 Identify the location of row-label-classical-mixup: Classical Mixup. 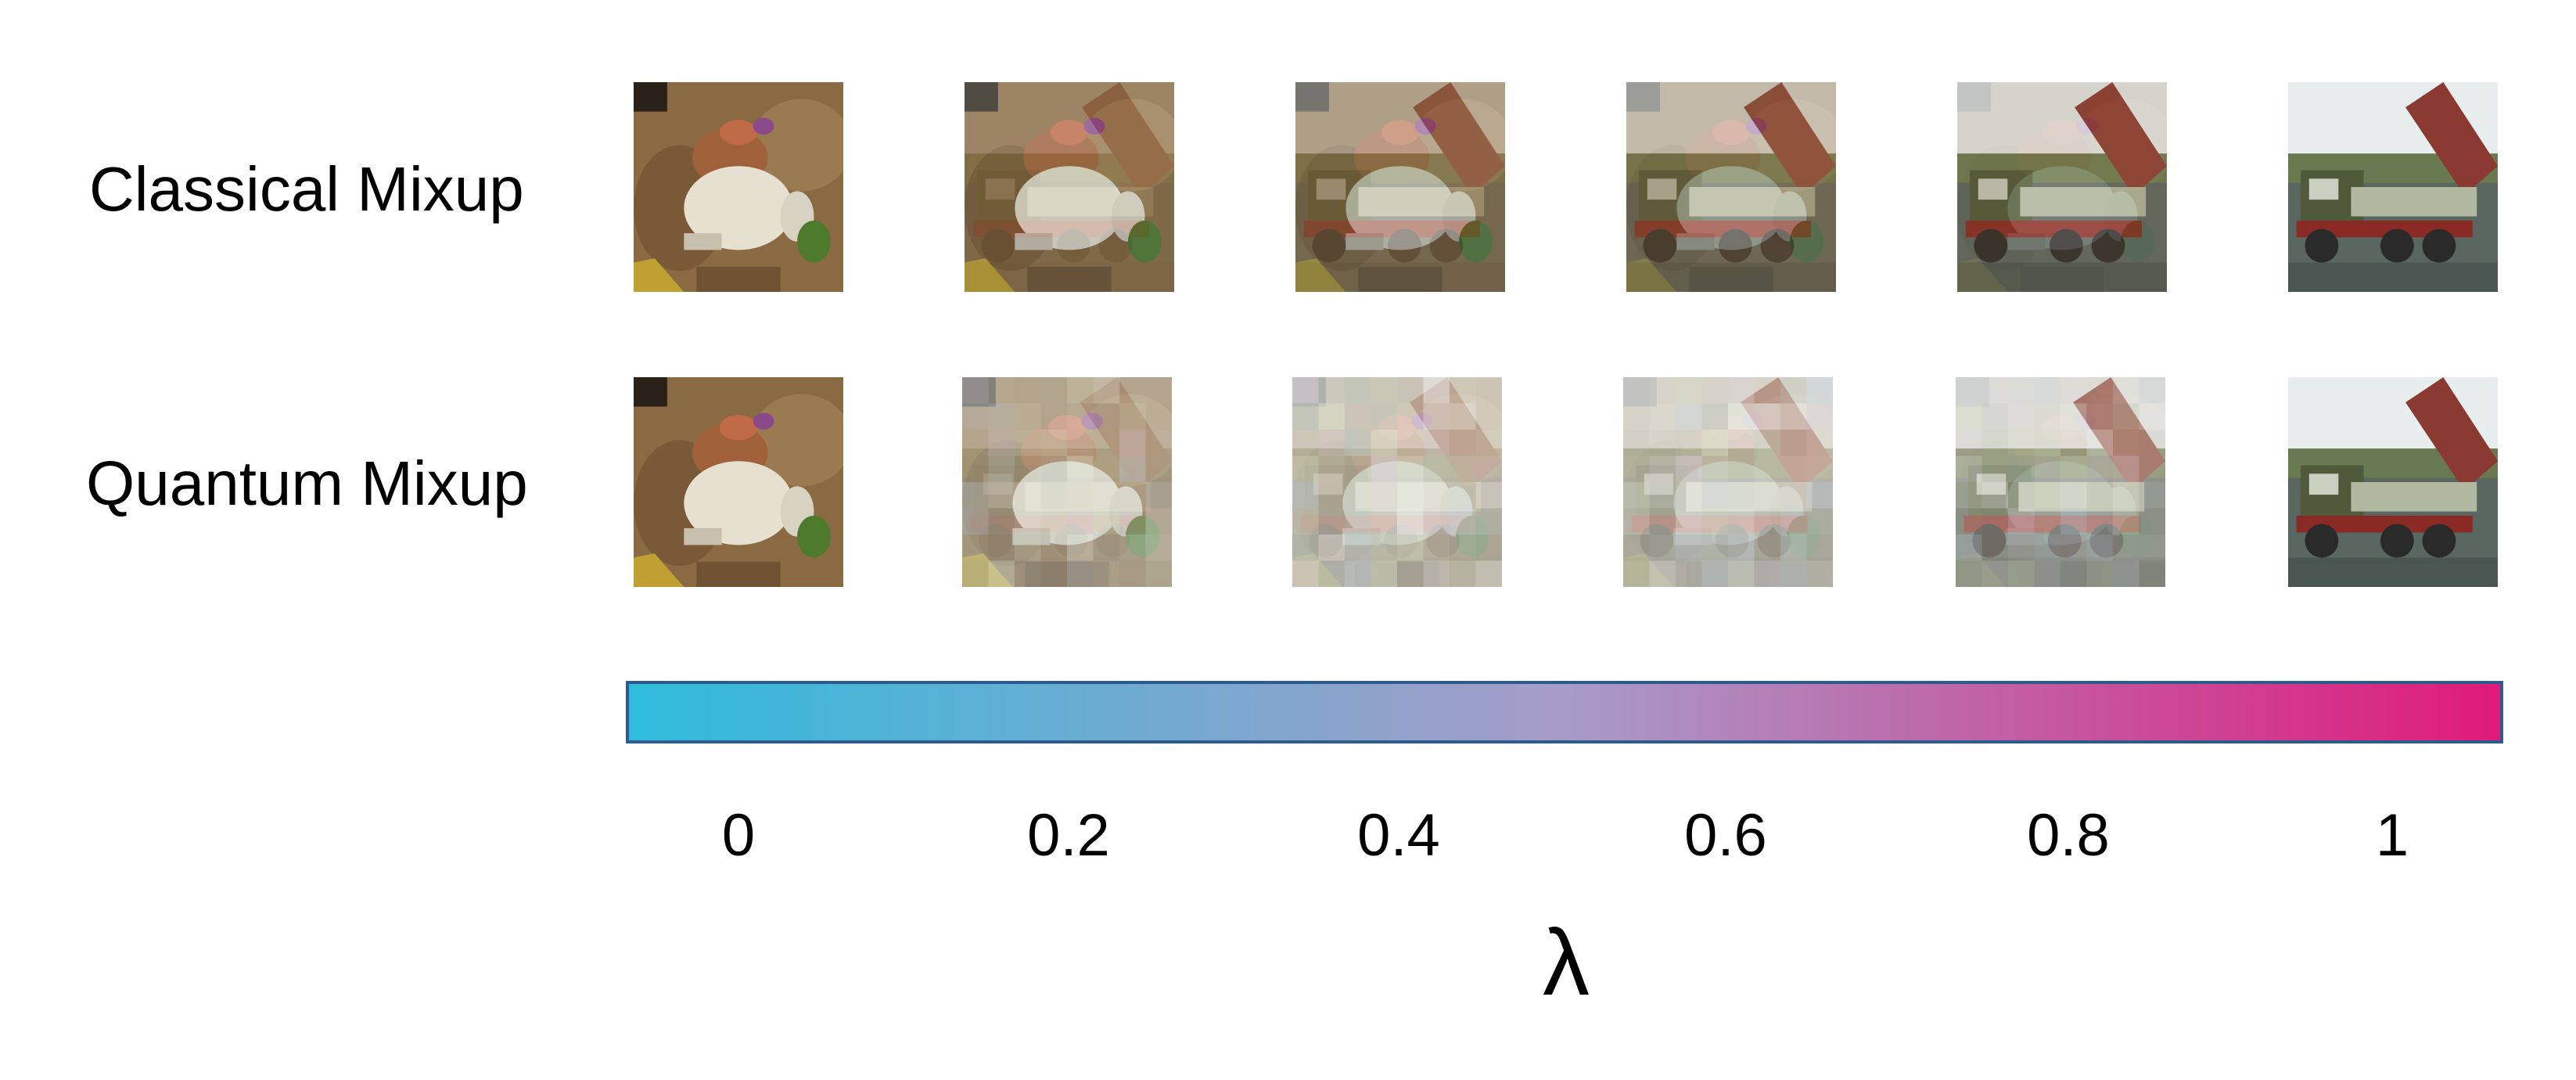
(306, 189).